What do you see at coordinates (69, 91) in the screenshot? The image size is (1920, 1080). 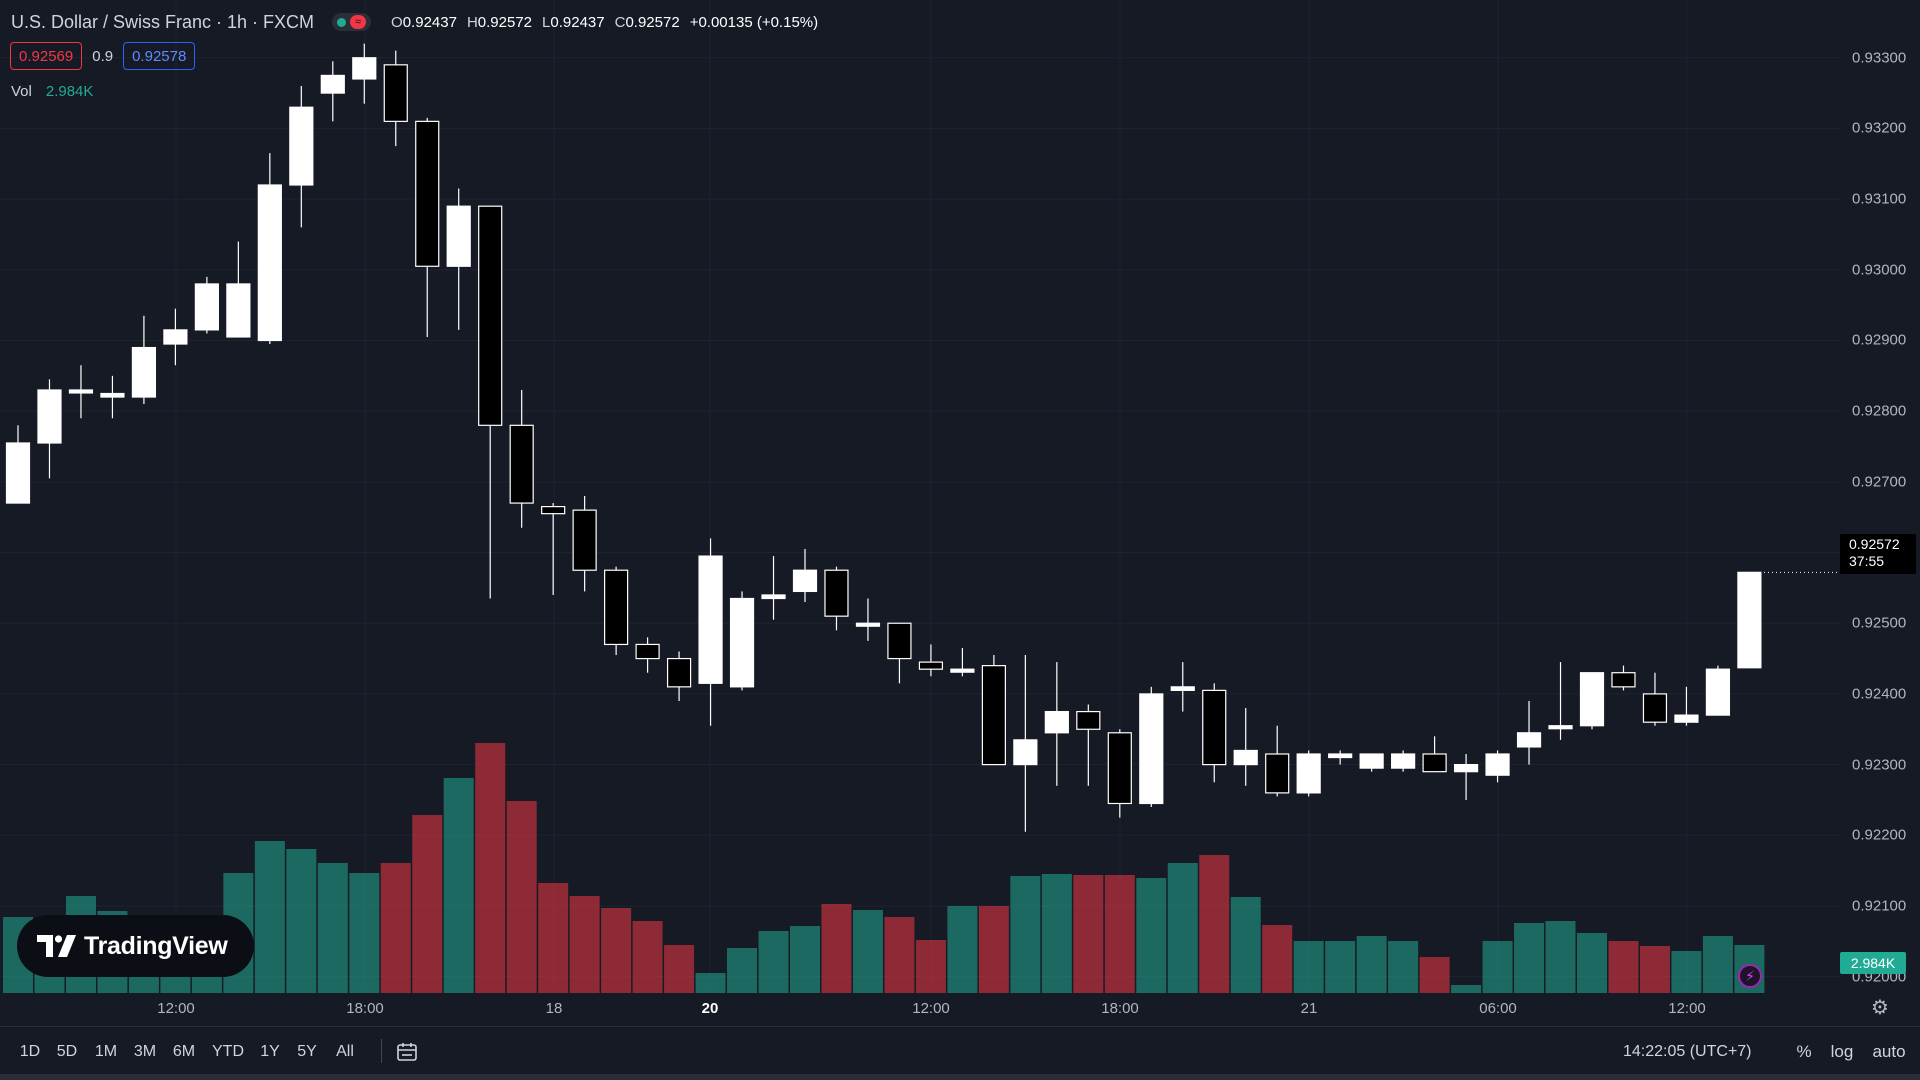 I see `volume-value: 2.984K` at bounding box center [69, 91].